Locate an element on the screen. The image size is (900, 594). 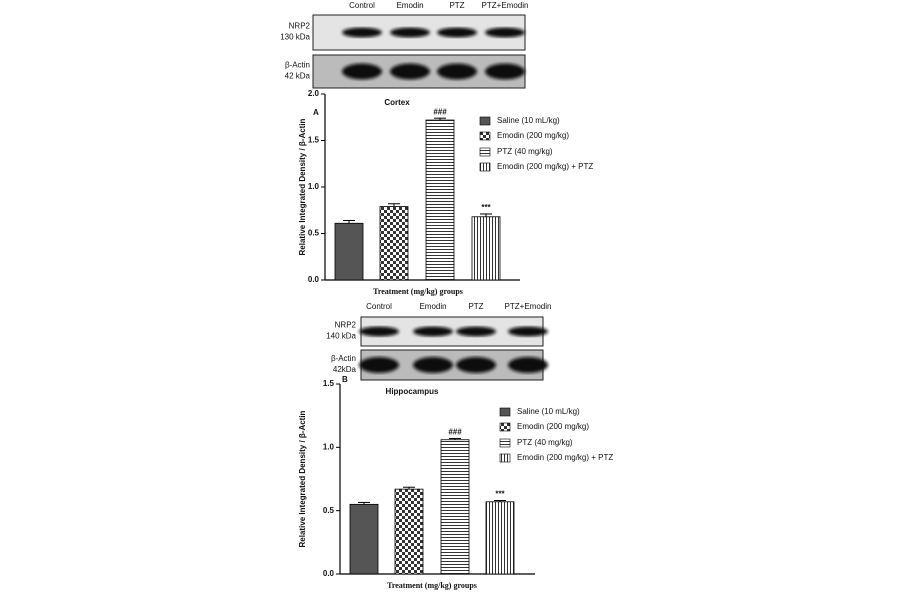
chart-title: Hippocampus is located at coordinates (412, 391).